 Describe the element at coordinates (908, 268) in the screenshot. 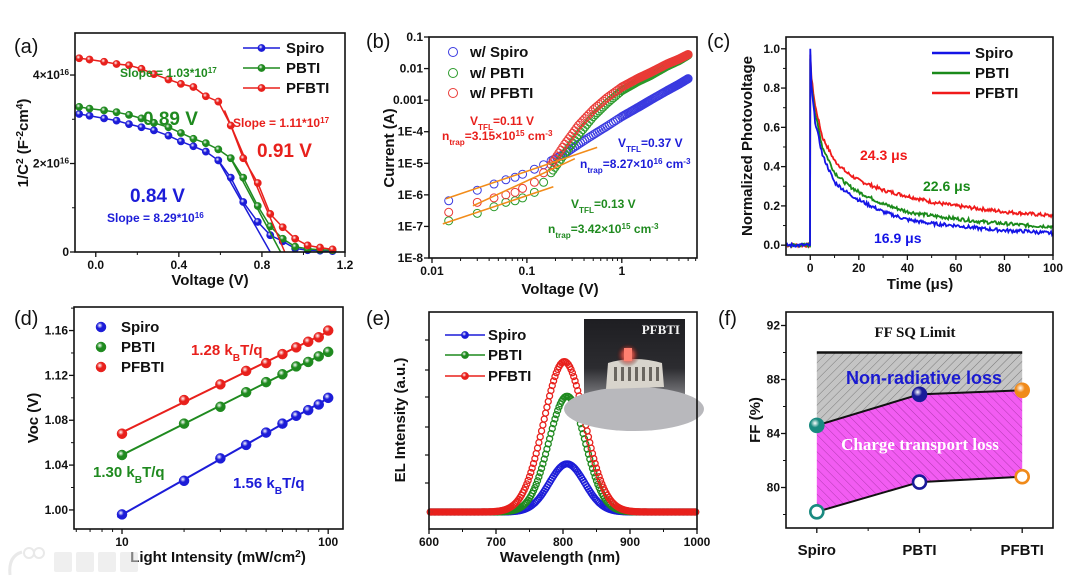

I see `x-tick-label: 40` at that location.